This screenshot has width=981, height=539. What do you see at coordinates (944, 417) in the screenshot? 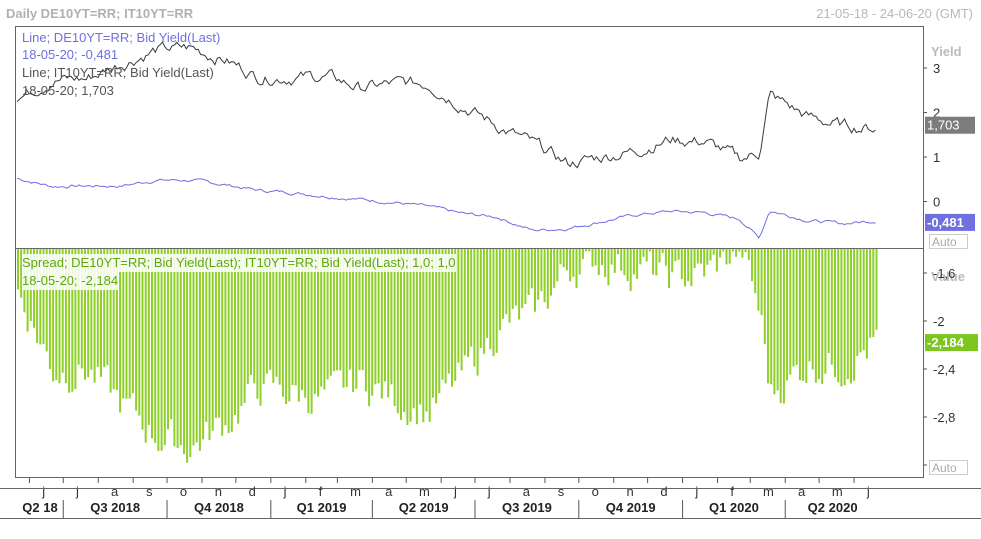
I see `lower-y-tick-label: -2,8` at bounding box center [944, 417].